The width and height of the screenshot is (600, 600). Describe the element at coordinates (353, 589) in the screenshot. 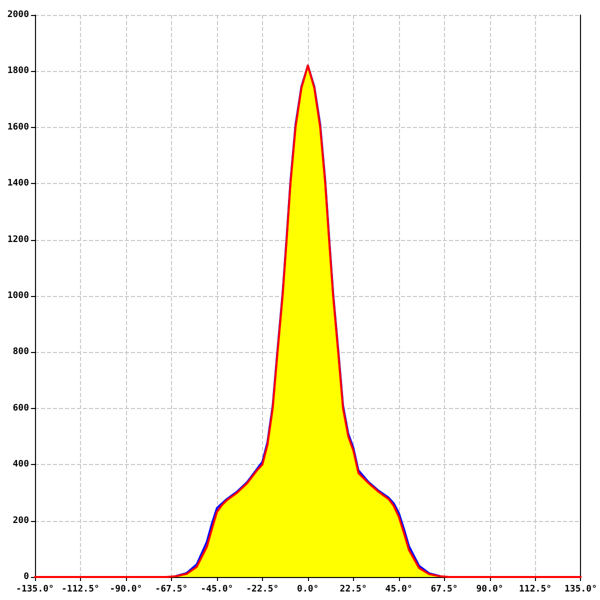

I see `x-tick-label: 22.5°` at that location.